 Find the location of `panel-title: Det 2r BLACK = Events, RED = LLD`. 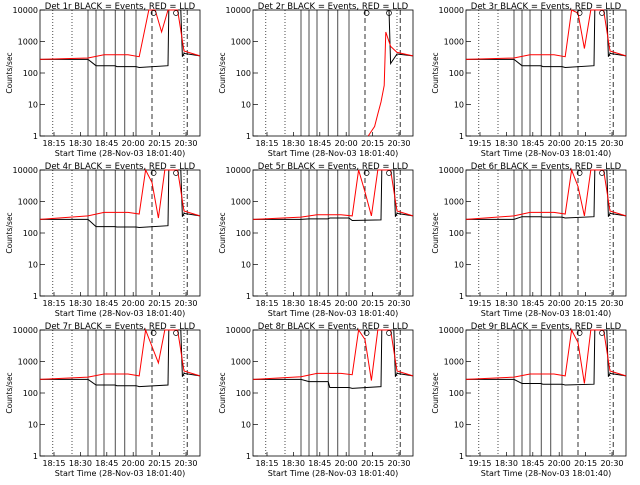

panel-title: Det 2r BLACK = Events, RED = LLD is located at coordinates (333, 7).